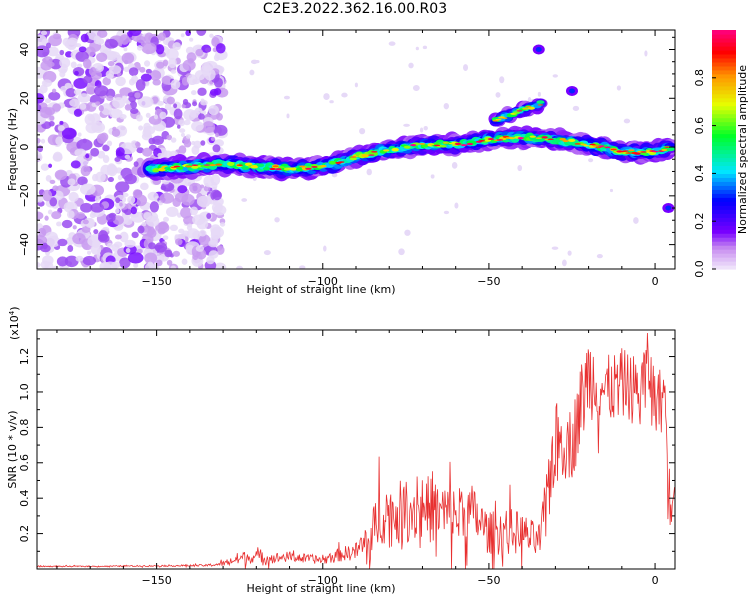 This screenshot has height=600, width=750. What do you see at coordinates (742, 149) in the screenshot?
I see `colorbar-label: Normalized spectral amplitude` at bounding box center [742, 149].